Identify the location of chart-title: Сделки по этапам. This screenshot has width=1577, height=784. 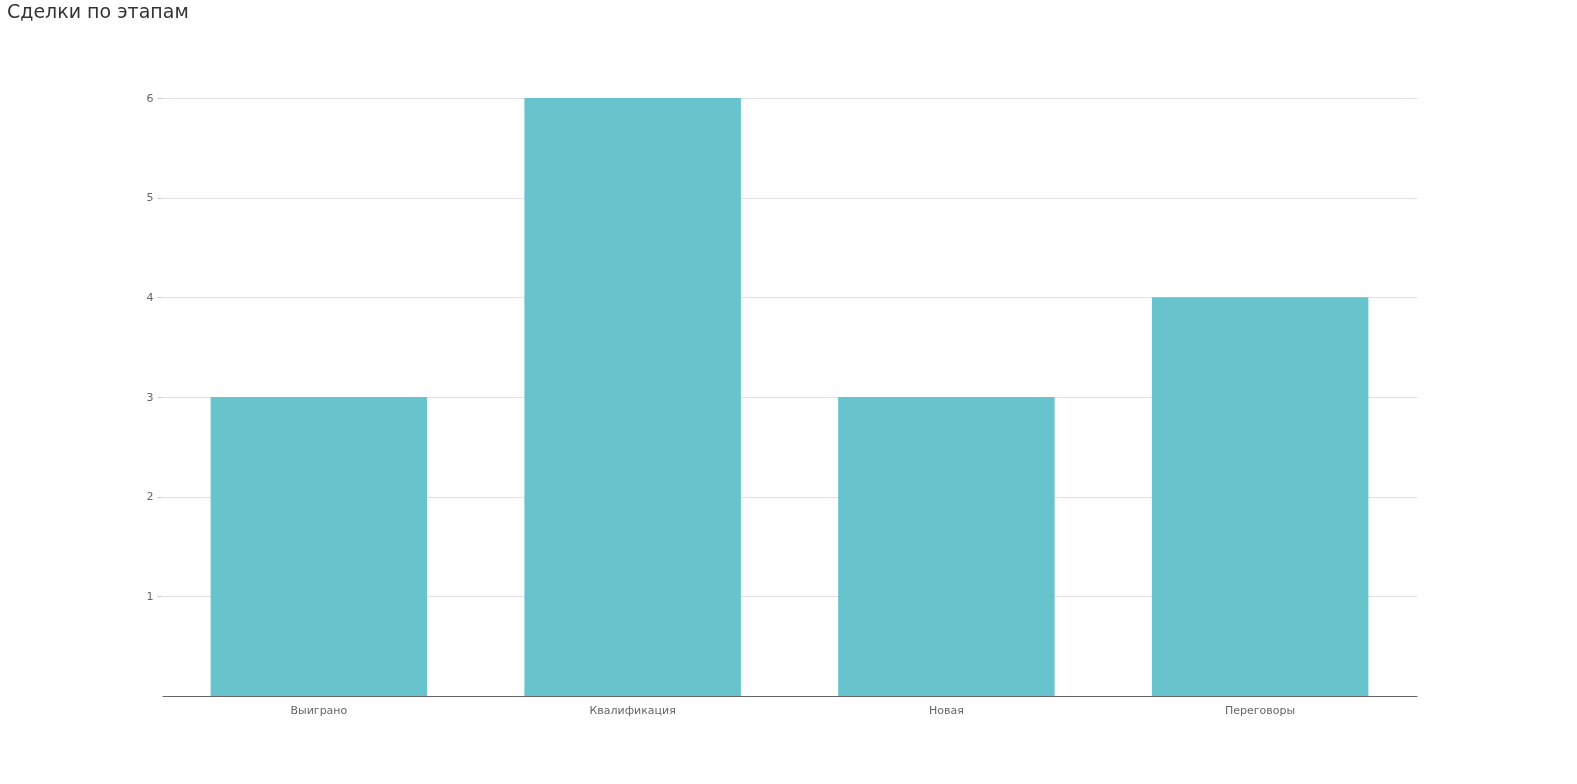
(98, 11).